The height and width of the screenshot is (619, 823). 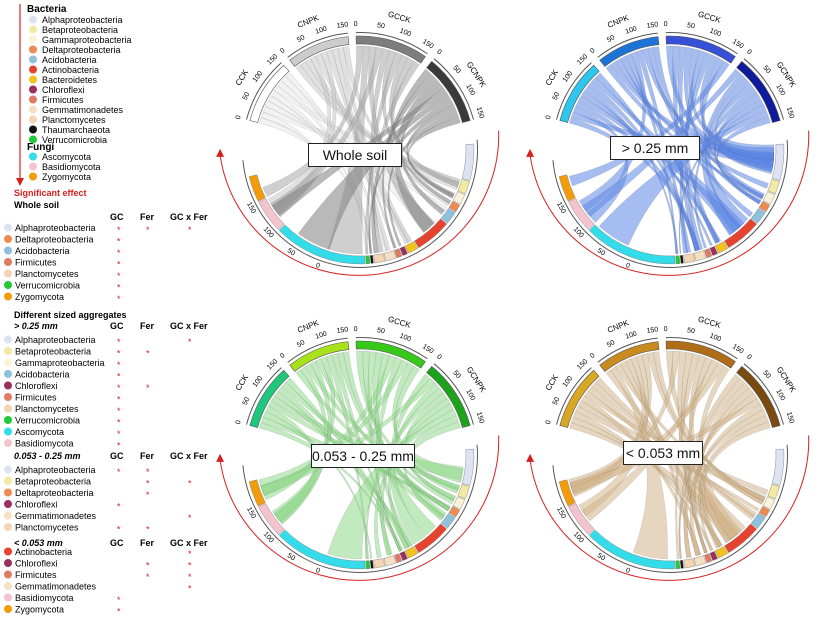 I want to click on legend-item: Planctomycetes, so click(x=74, y=120).